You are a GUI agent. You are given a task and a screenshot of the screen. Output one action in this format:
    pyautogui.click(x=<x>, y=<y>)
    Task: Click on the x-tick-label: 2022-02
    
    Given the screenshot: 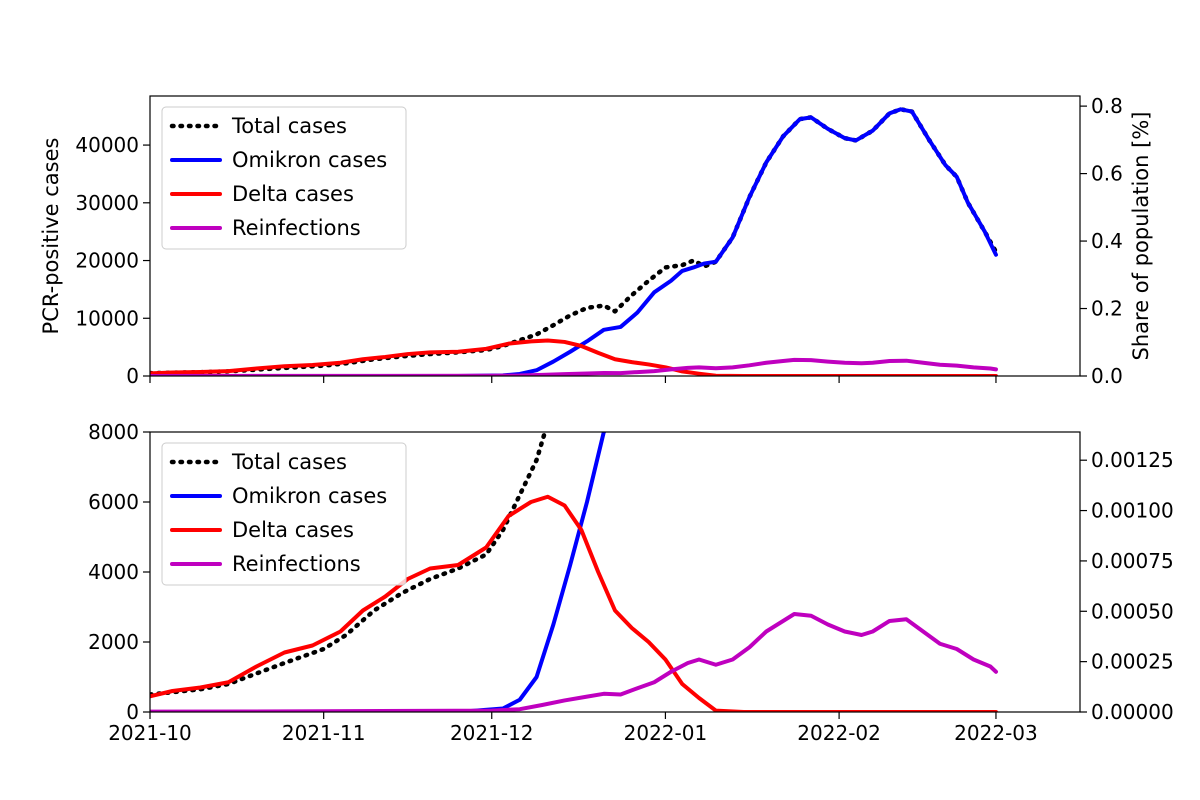 What is the action you would take?
    pyautogui.click(x=839, y=733)
    